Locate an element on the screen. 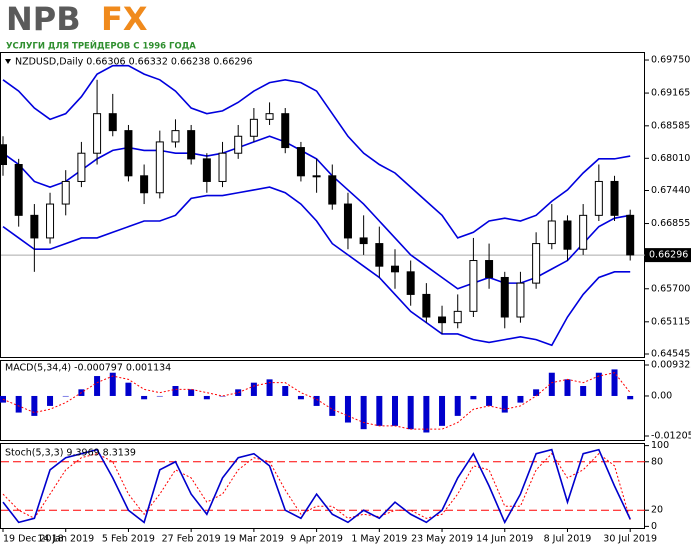  y-tick-label: 0.64545 is located at coordinates (670, 354).